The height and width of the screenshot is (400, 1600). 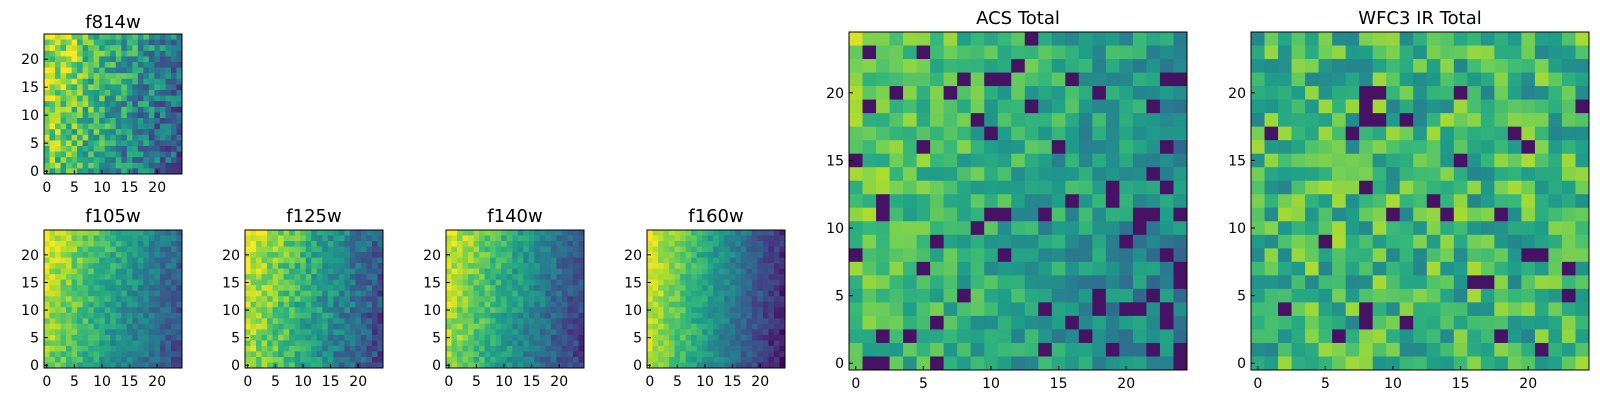 What do you see at coordinates (677, 382) in the screenshot?
I see `x-tick-label: 5` at bounding box center [677, 382].